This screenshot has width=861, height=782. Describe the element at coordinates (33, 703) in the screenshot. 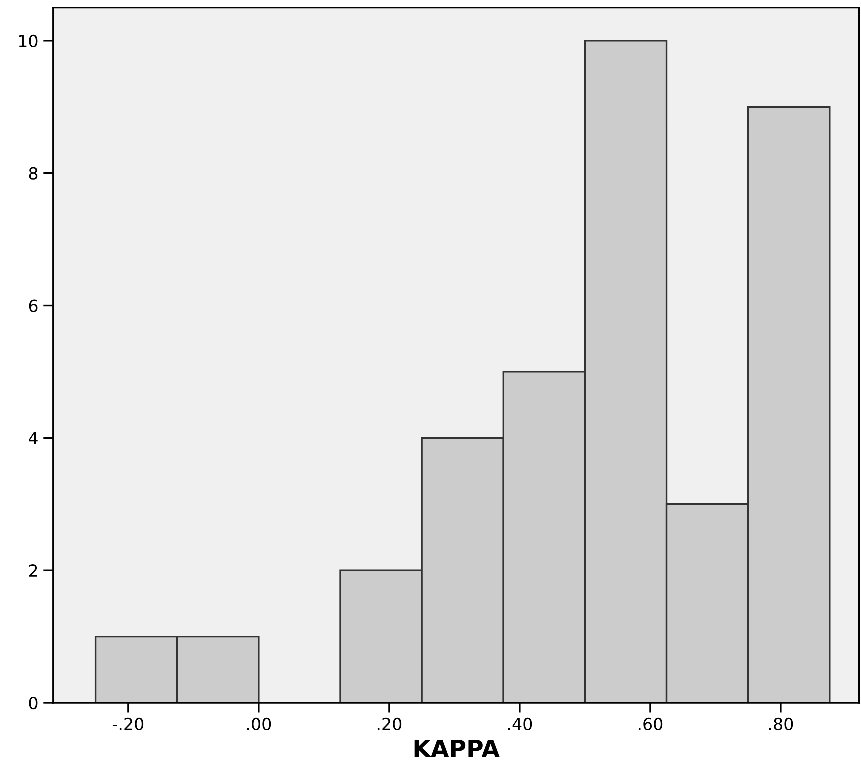

I see `y-tick-label: 0` at that location.